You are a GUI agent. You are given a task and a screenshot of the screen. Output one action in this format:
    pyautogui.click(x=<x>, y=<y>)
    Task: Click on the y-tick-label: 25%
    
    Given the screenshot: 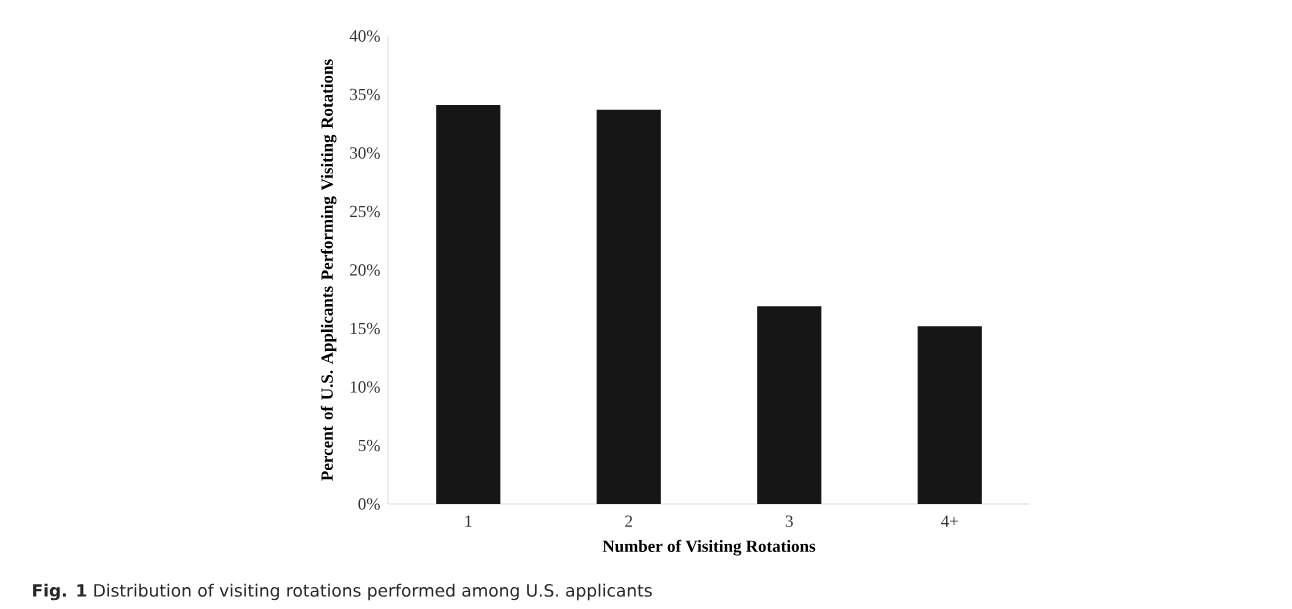 What is the action you would take?
    pyautogui.click(x=365, y=211)
    